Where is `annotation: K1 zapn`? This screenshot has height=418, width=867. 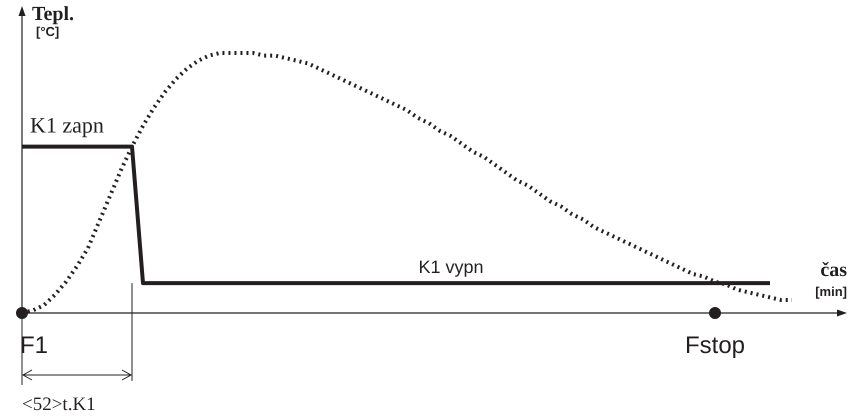 annotation: K1 zapn is located at coordinates (67, 125).